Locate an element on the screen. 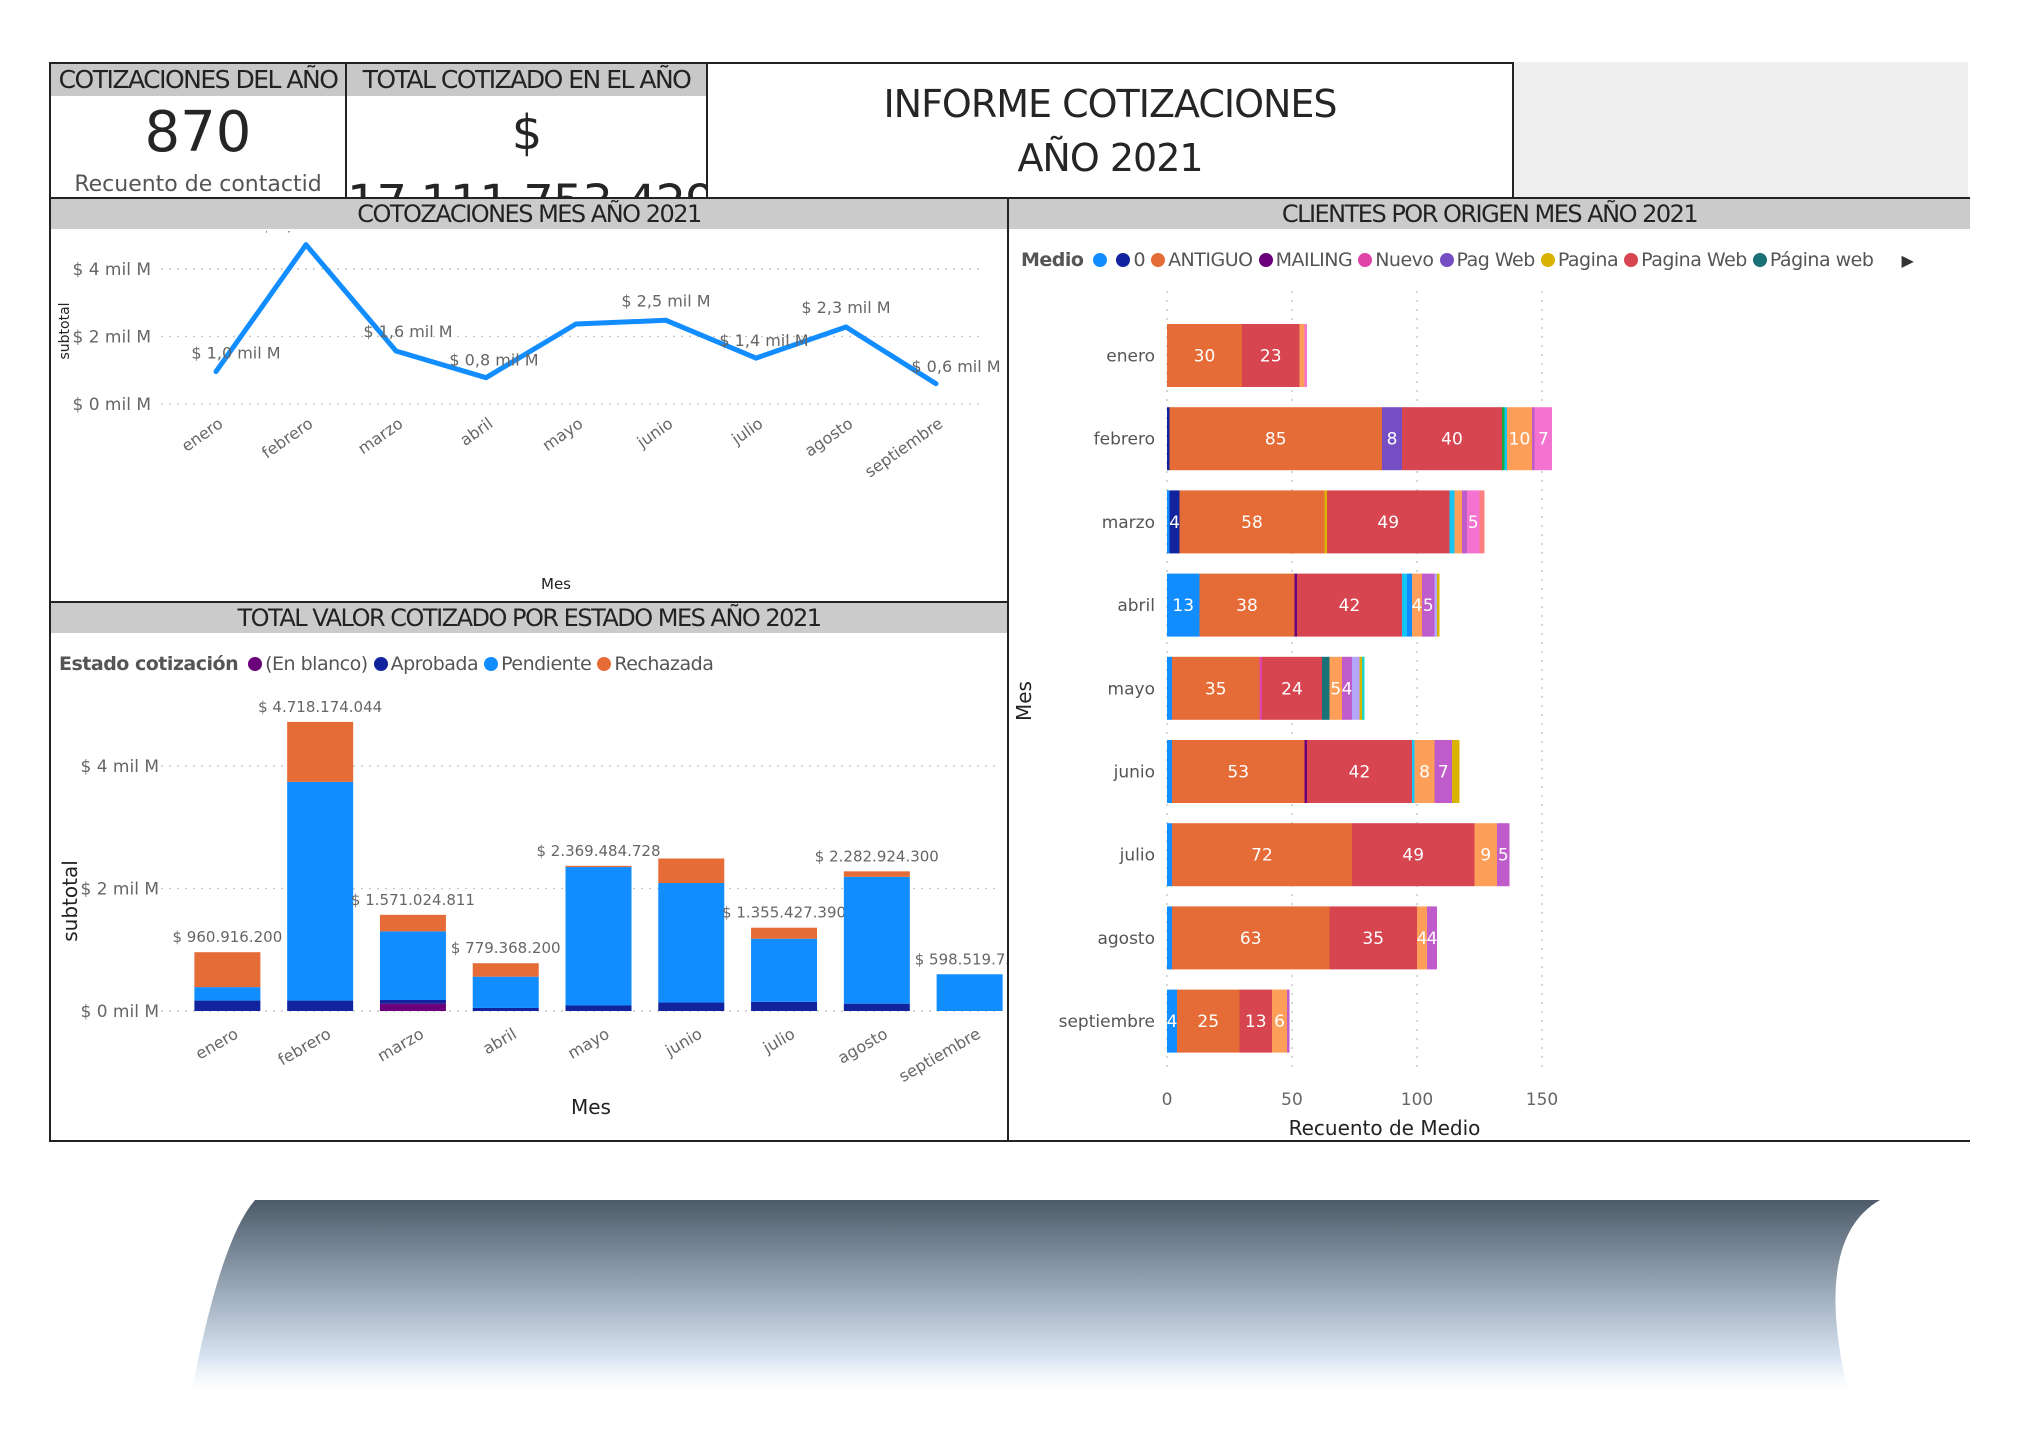 The width and height of the screenshot is (2037, 1451). total-label: $ 1.355.427.390 is located at coordinates (784, 913).